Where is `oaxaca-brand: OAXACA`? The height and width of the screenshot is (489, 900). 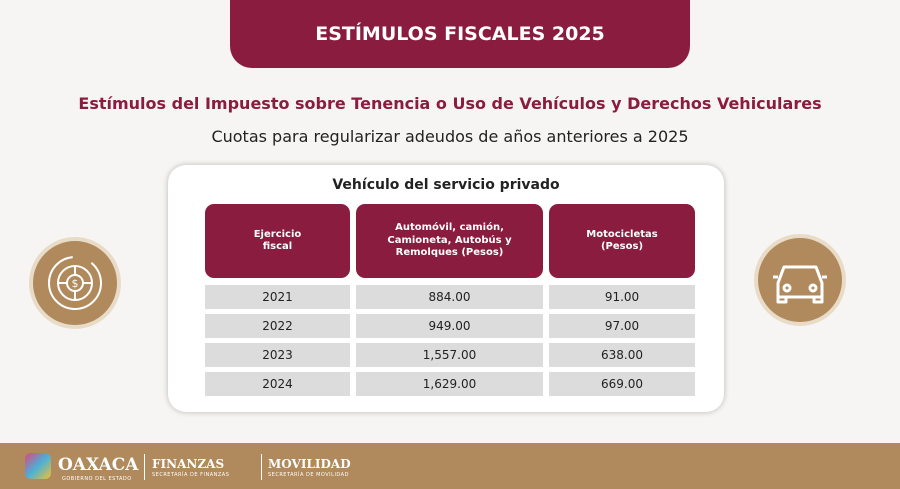
oaxaca-brand: OAXACA is located at coordinates (98, 465).